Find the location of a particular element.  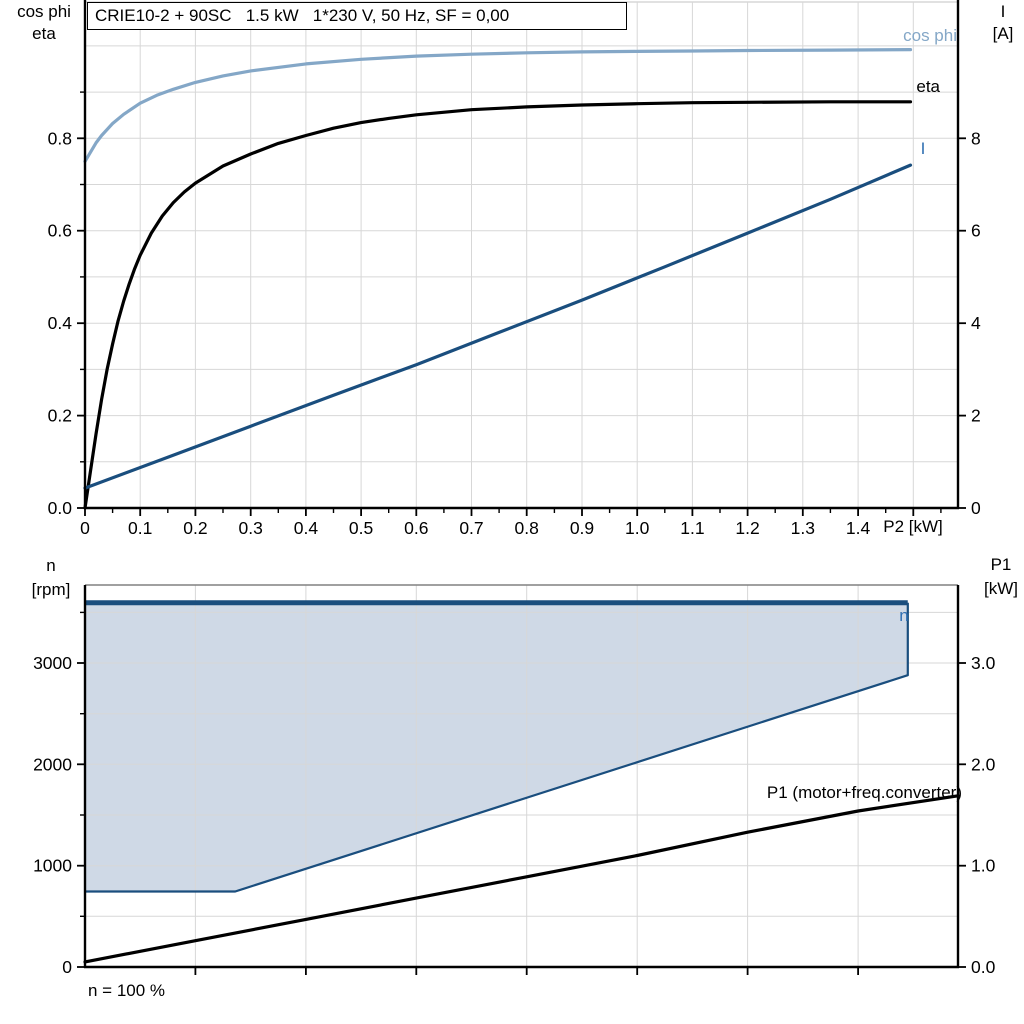

bottom-left-axis-title-line2: [rpm] is located at coordinates (51, 589).